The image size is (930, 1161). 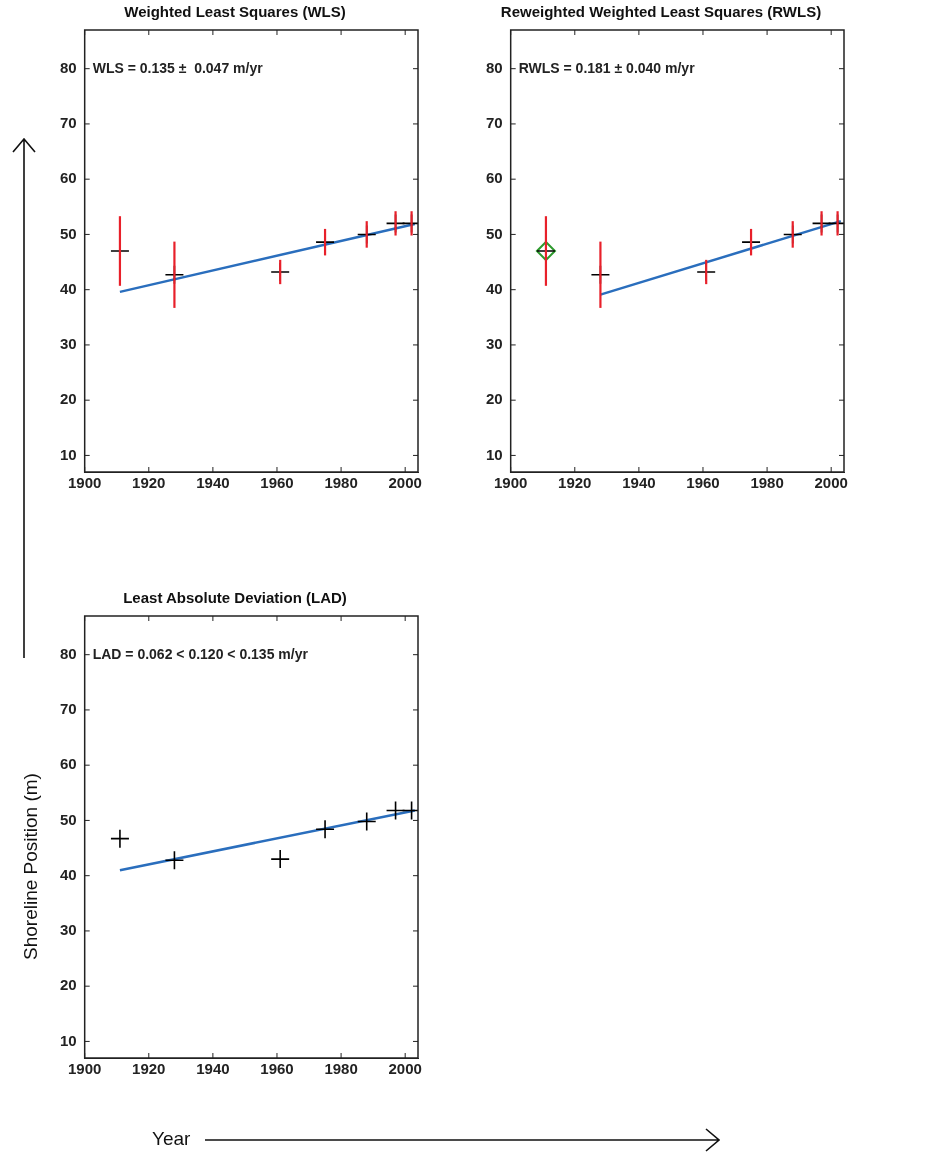 What do you see at coordinates (607, 67) in the screenshot?
I see `annotation: RWLS = 0.181 ± 0.040 m/yr` at bounding box center [607, 67].